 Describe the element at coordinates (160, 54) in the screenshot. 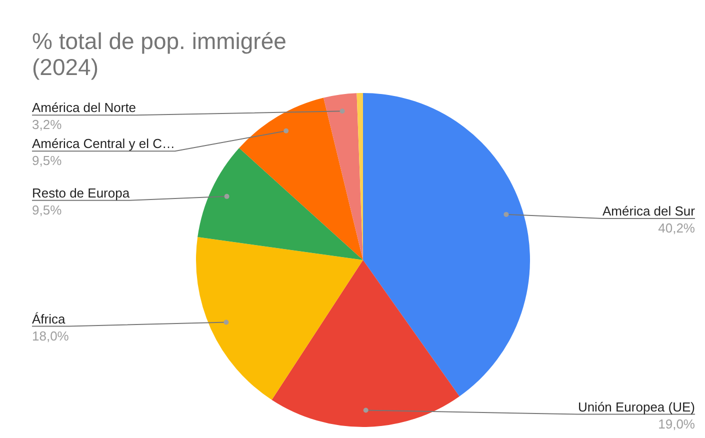

I see `chart-title: % total de pop. immigrée (2024)` at that location.